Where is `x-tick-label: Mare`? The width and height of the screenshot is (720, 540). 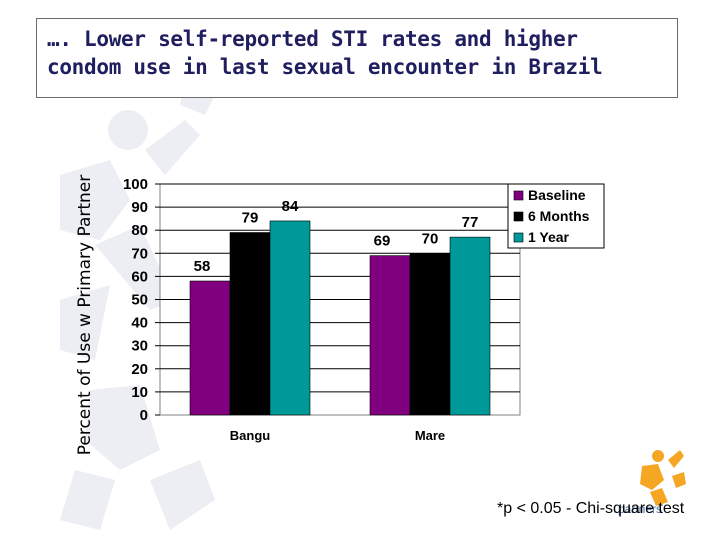 x-tick-label: Mare is located at coordinates (430, 435).